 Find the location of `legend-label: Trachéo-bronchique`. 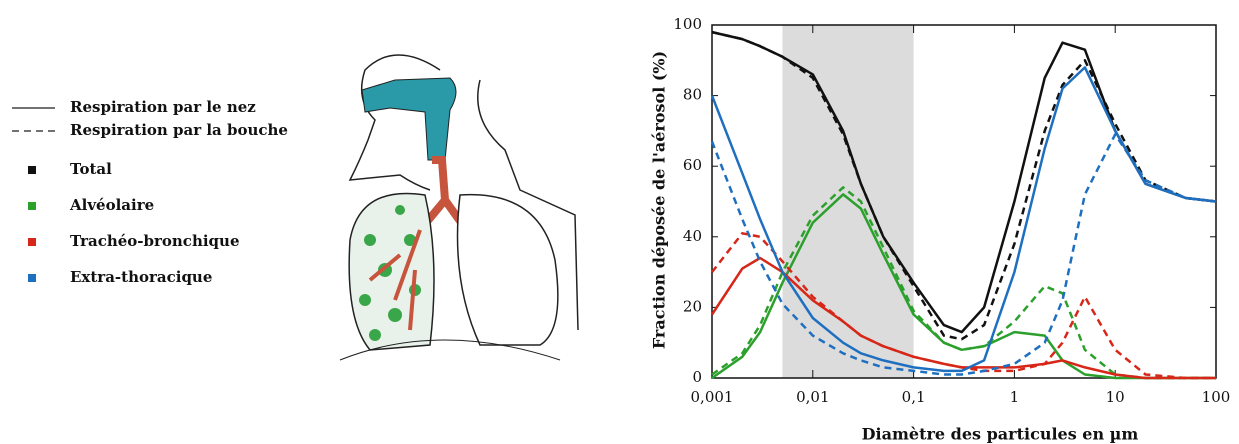

legend-label: Trachéo-bronchique is located at coordinates (154, 241).